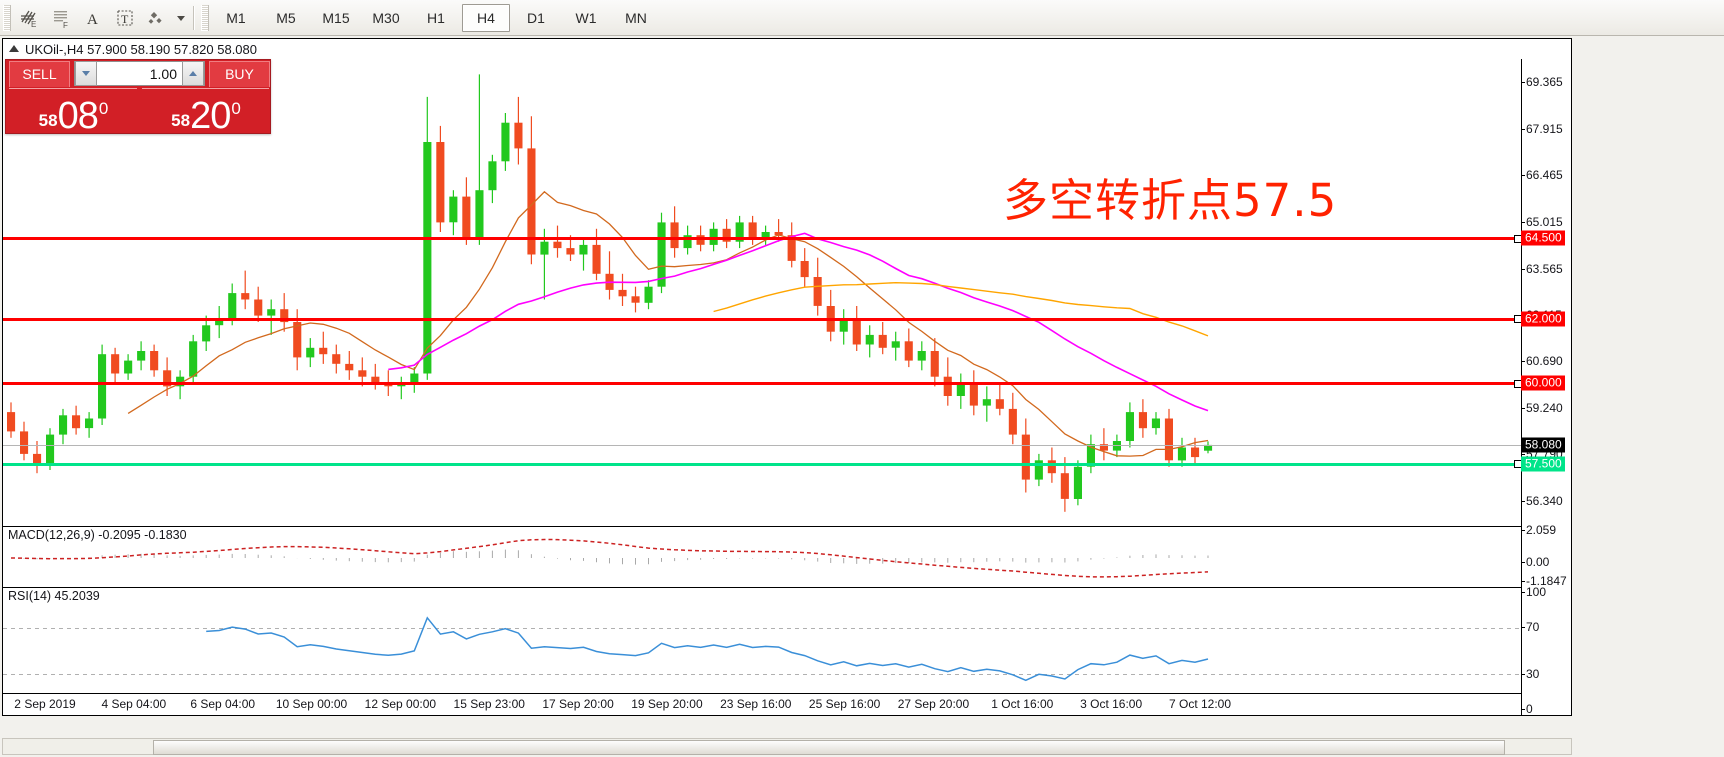 The height and width of the screenshot is (757, 1724). I want to click on svg-text: F, so click(65, 25).